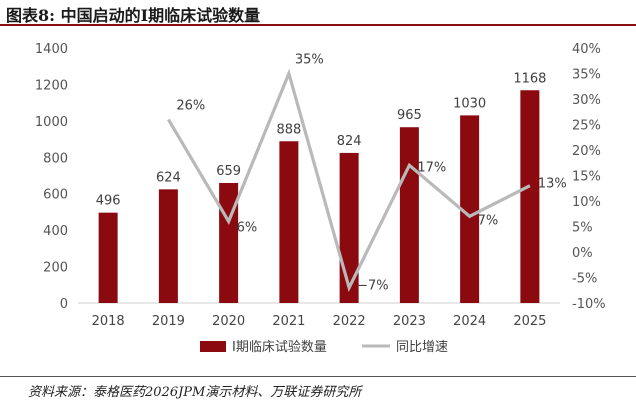 Image resolution: width=636 pixels, height=406 pixels. What do you see at coordinates (582, 228) in the screenshot?
I see `right-tick-label: 5%` at bounding box center [582, 228].